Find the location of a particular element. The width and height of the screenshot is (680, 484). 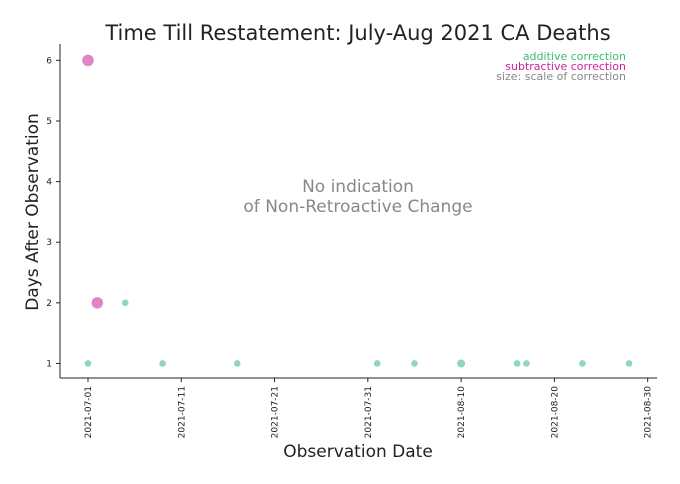

x-tick-label: 2021-08-10 is located at coordinates (462, 412).